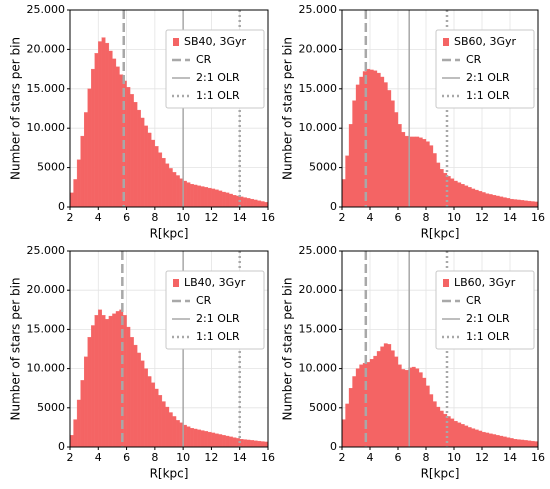 The image size is (550, 489). Describe the element at coordinates (61, 446) in the screenshot. I see `y-tick-label: 0` at that location.